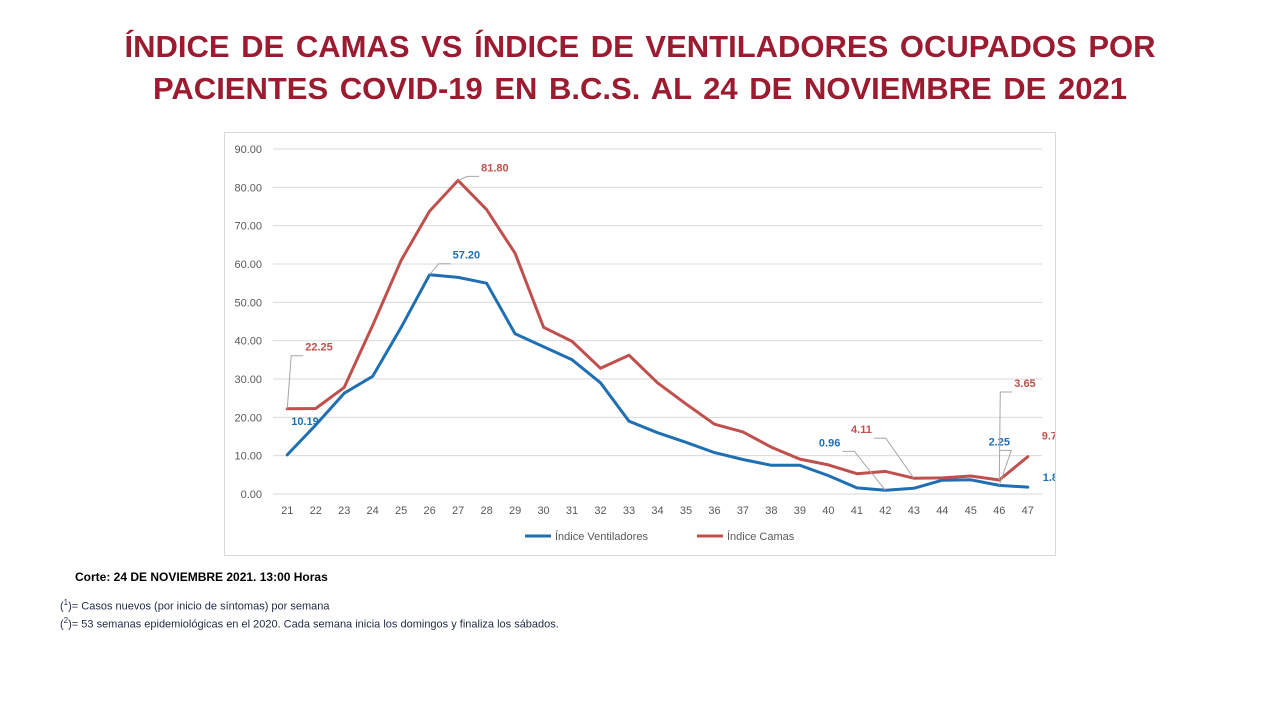 The image size is (1280, 720). I want to click on x-tick-label: 43, so click(914, 511).